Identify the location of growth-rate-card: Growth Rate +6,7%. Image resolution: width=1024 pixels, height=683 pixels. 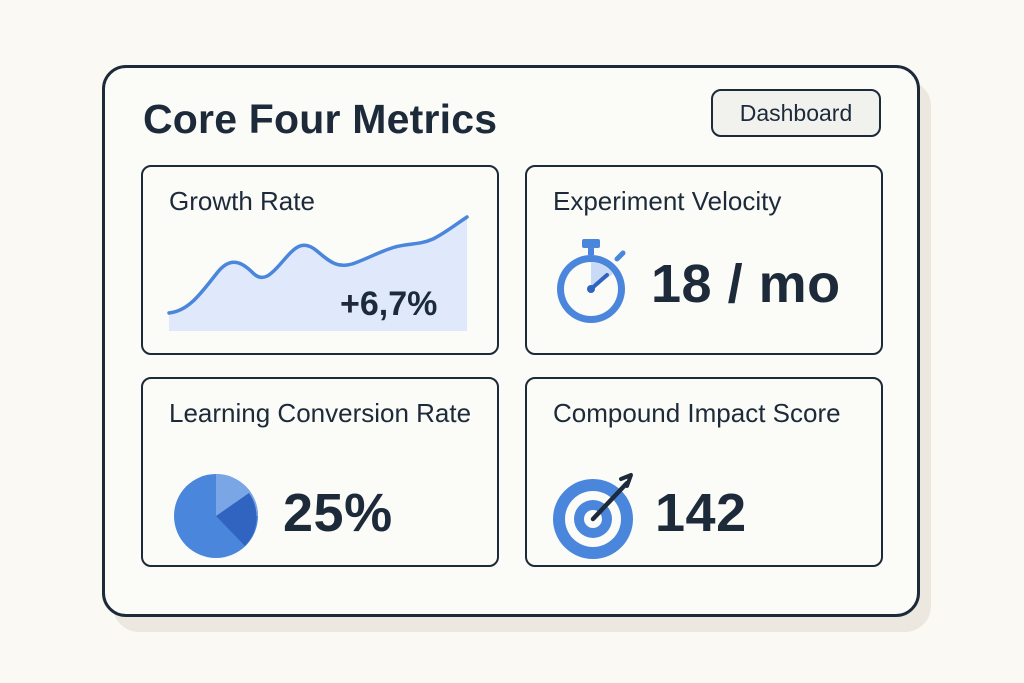
(320, 260).